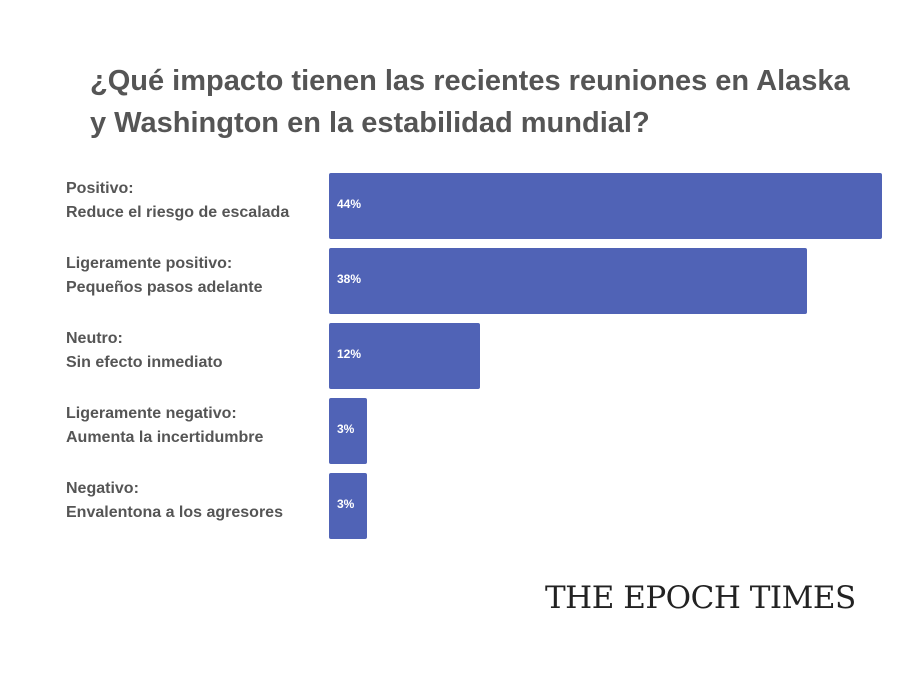 The width and height of the screenshot is (900, 690). I want to click on bar-value-label: 44%, so click(349, 204).